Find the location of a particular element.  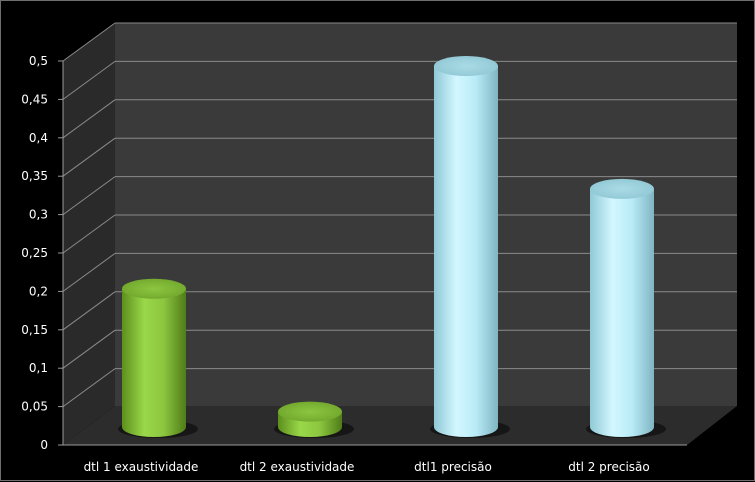

y-tick-label: 0,45 is located at coordinates (34, 99).